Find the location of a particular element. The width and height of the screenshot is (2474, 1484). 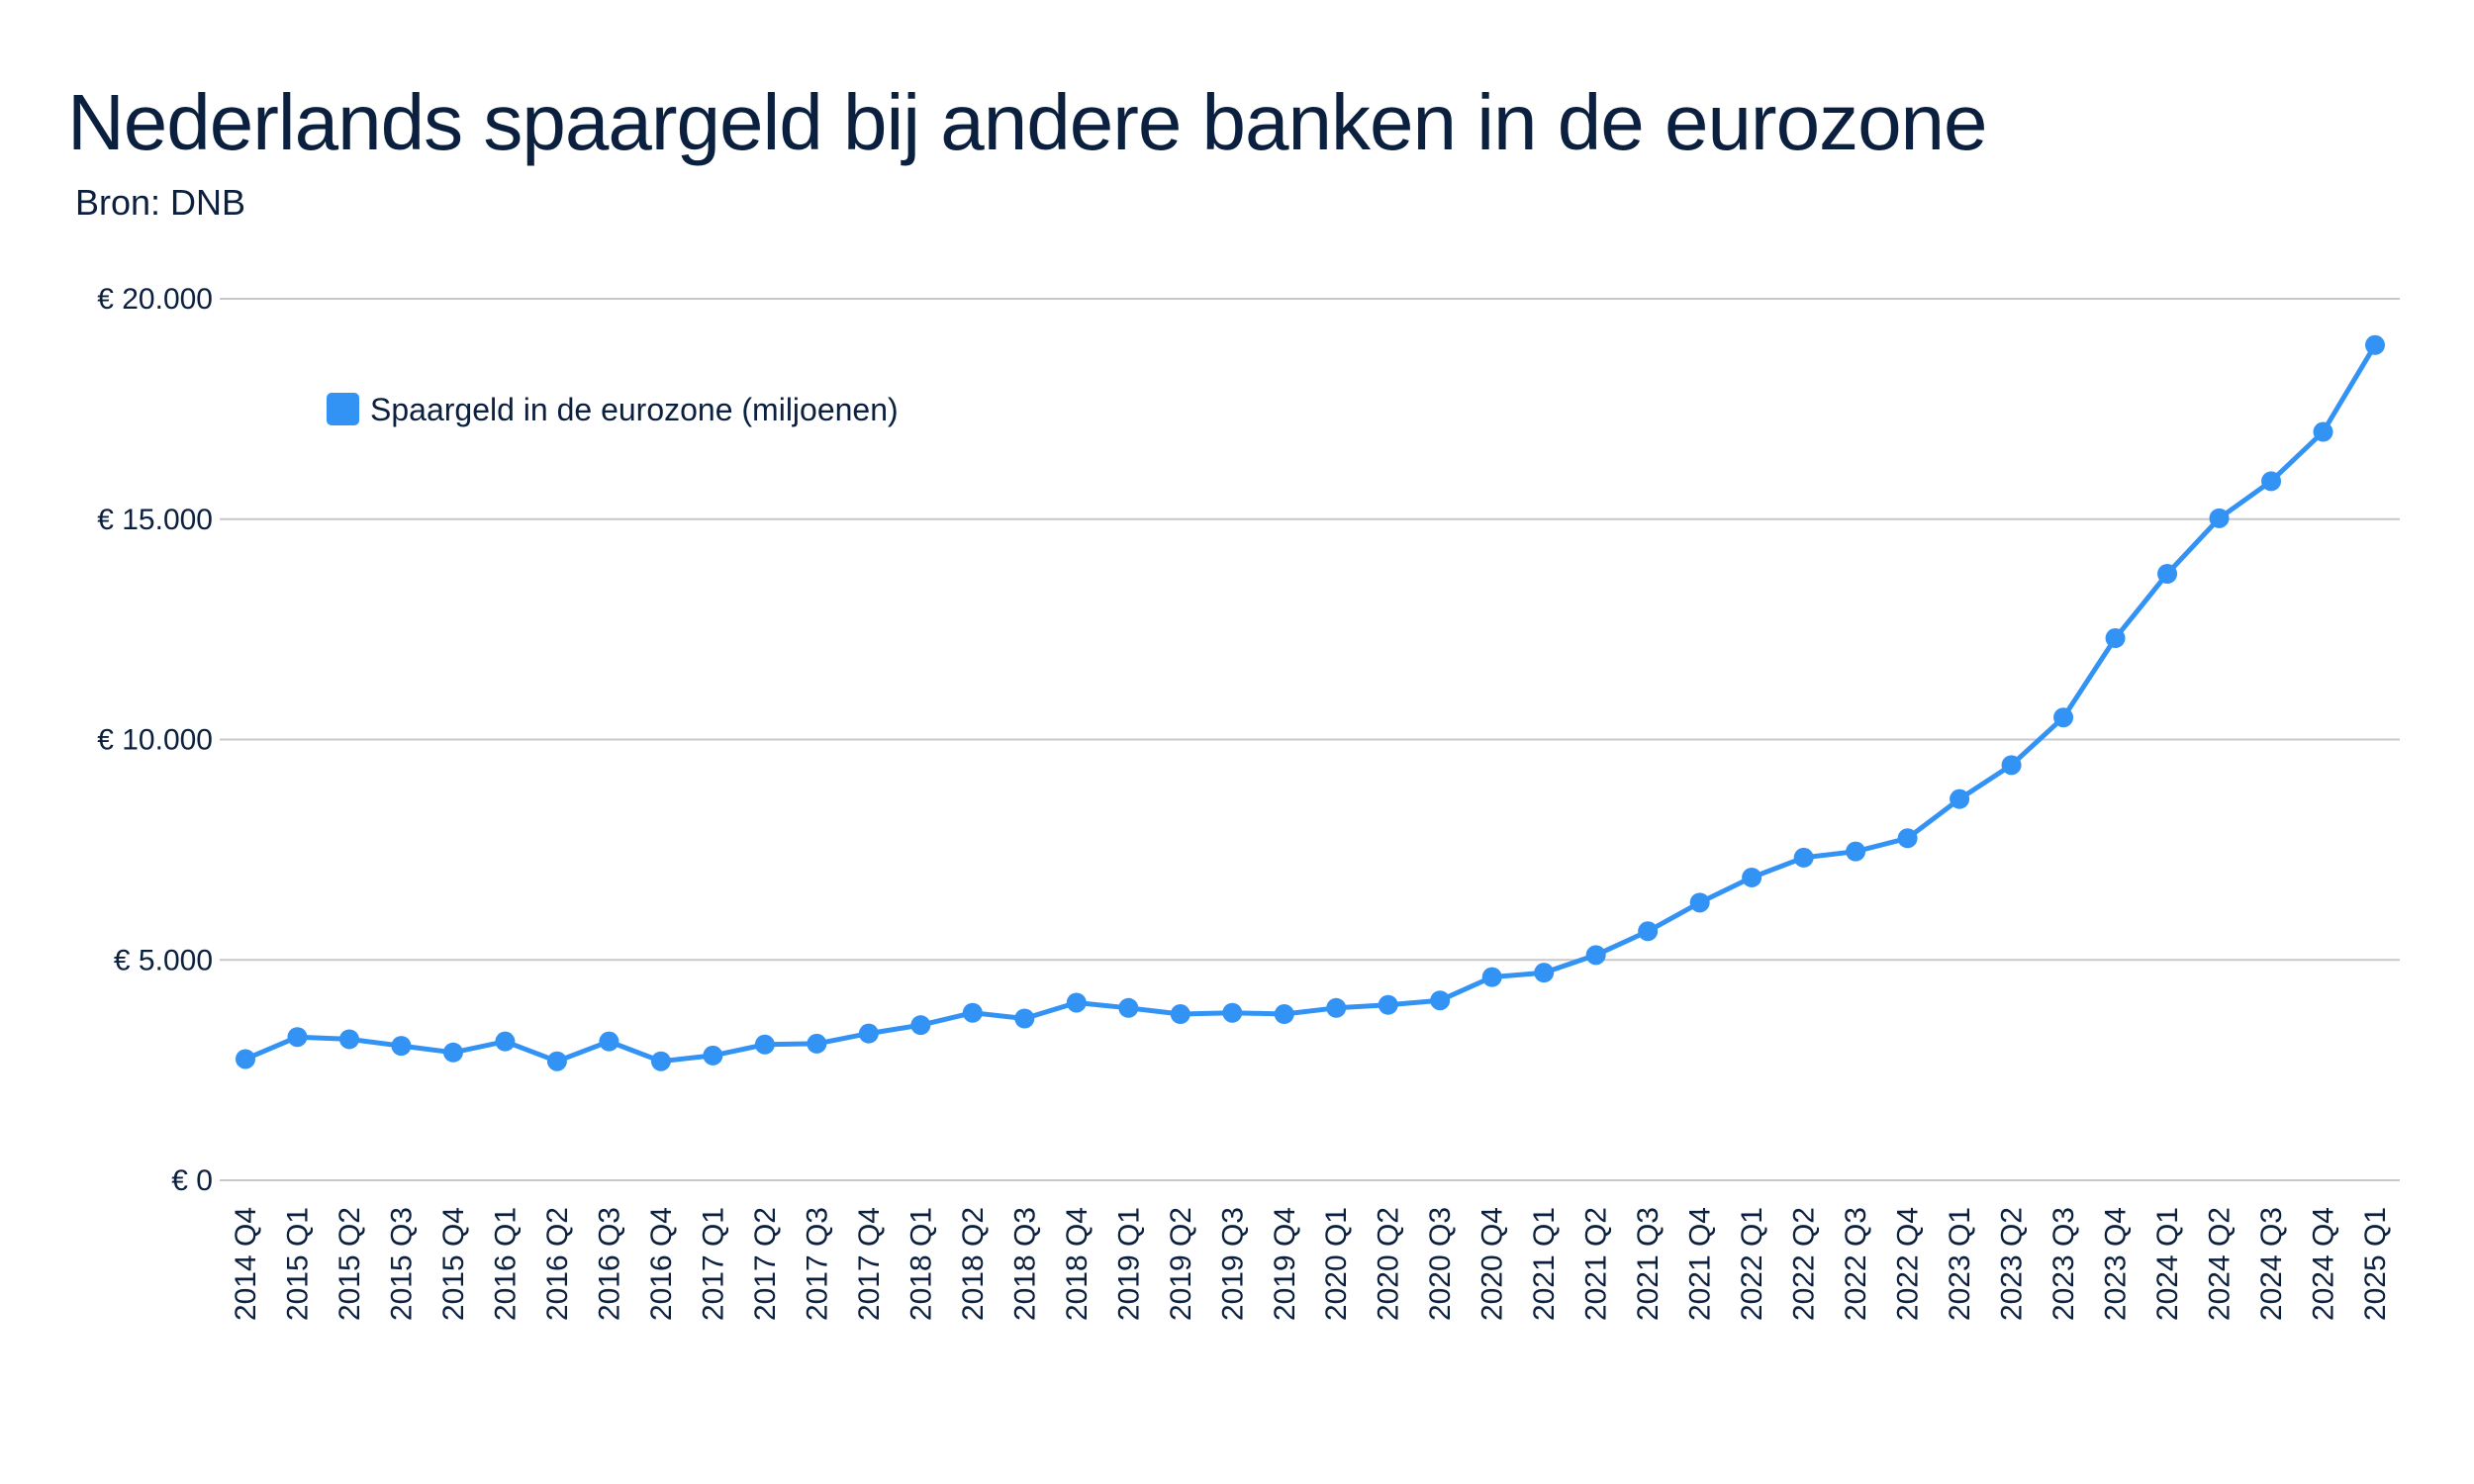

x-tick-label: 2020 Q4 is located at coordinates (1493, 1264).